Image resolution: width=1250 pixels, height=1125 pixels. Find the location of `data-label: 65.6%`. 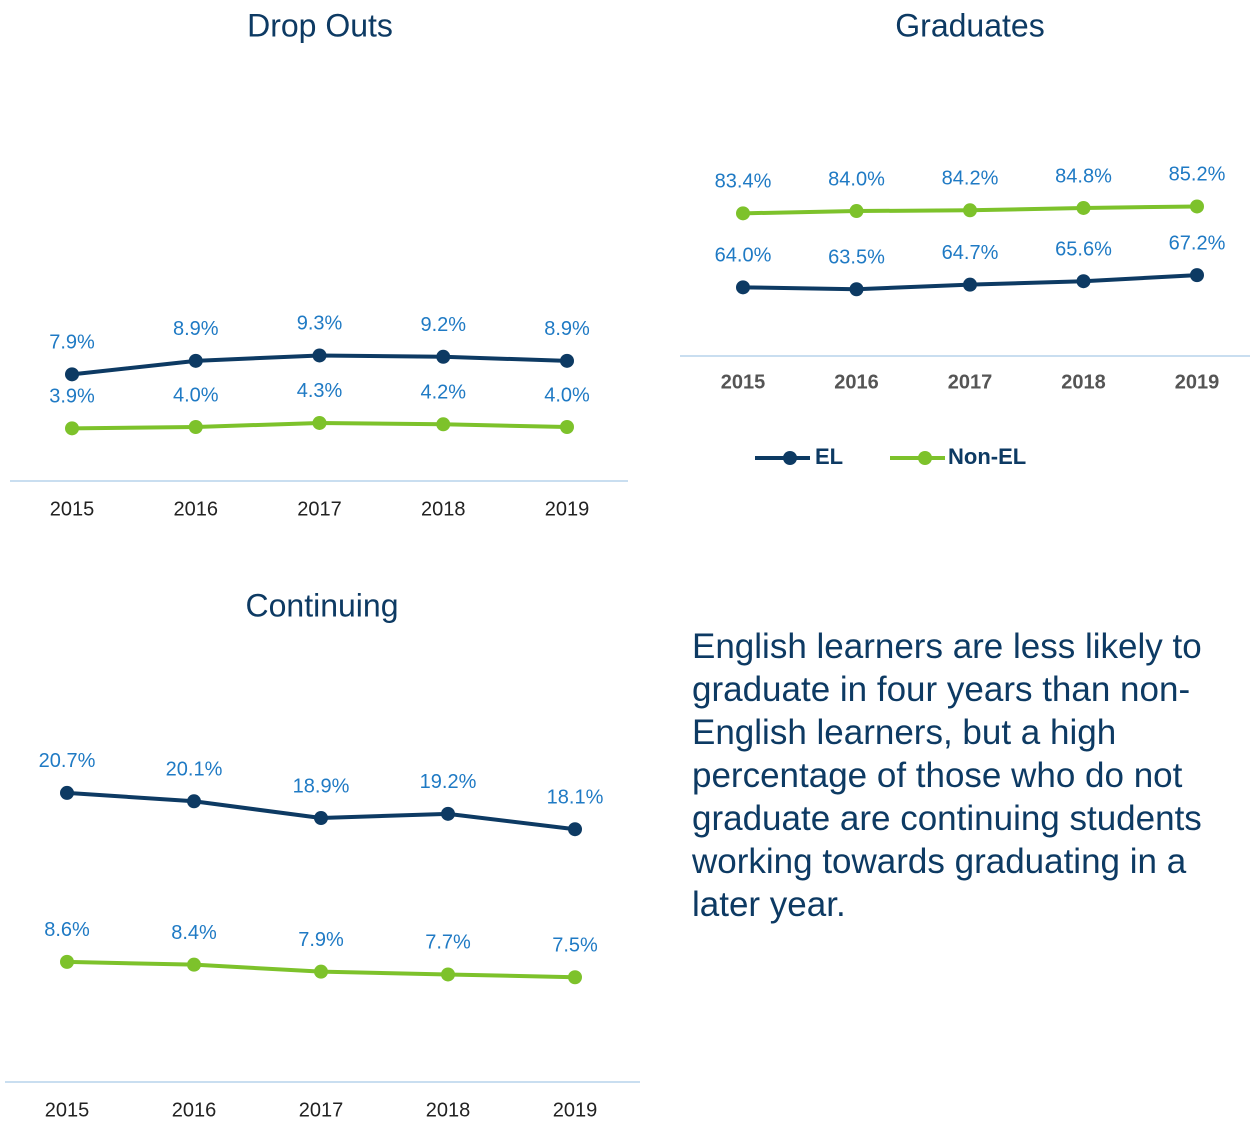

data-label: 65.6% is located at coordinates (1083, 250).